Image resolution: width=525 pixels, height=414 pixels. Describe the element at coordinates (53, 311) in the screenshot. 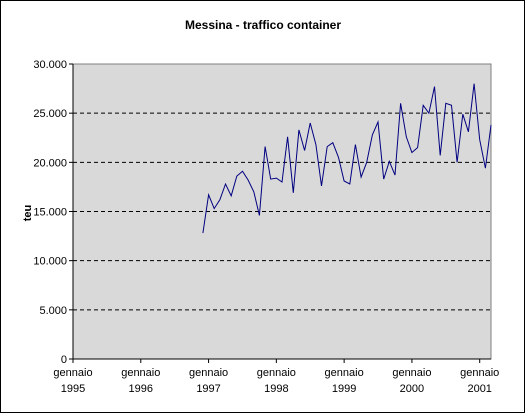

I see `y-tick-label: 5.000` at that location.